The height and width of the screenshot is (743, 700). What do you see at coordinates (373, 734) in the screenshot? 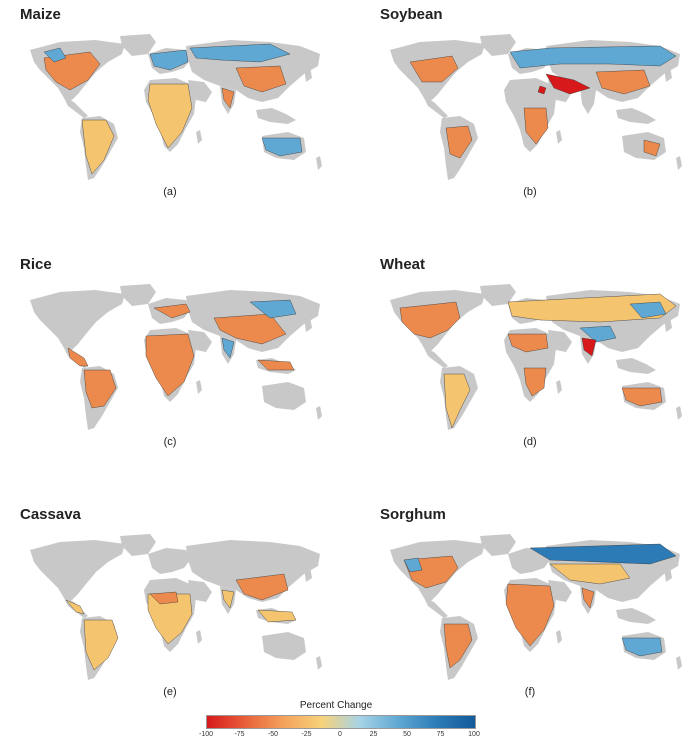
I see `legend-tick-label: 25` at bounding box center [373, 734].